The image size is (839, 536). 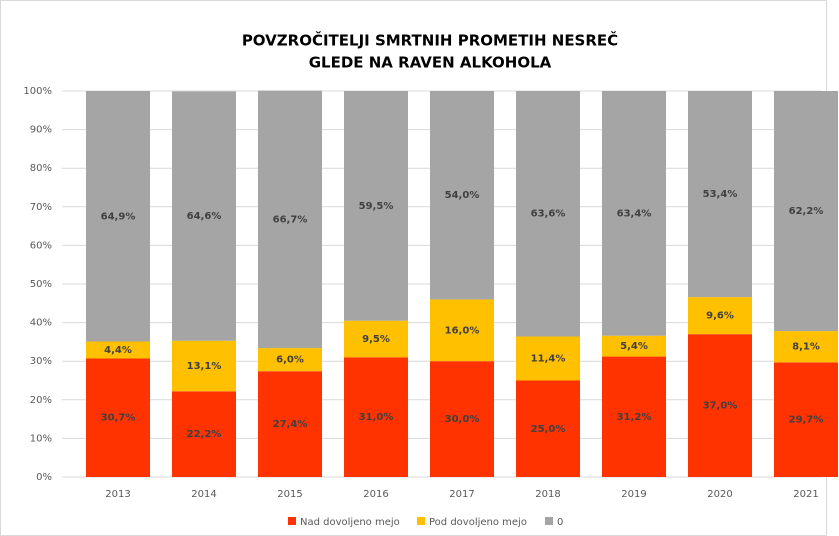 I want to click on data-label: 62,2%, so click(x=806, y=211).